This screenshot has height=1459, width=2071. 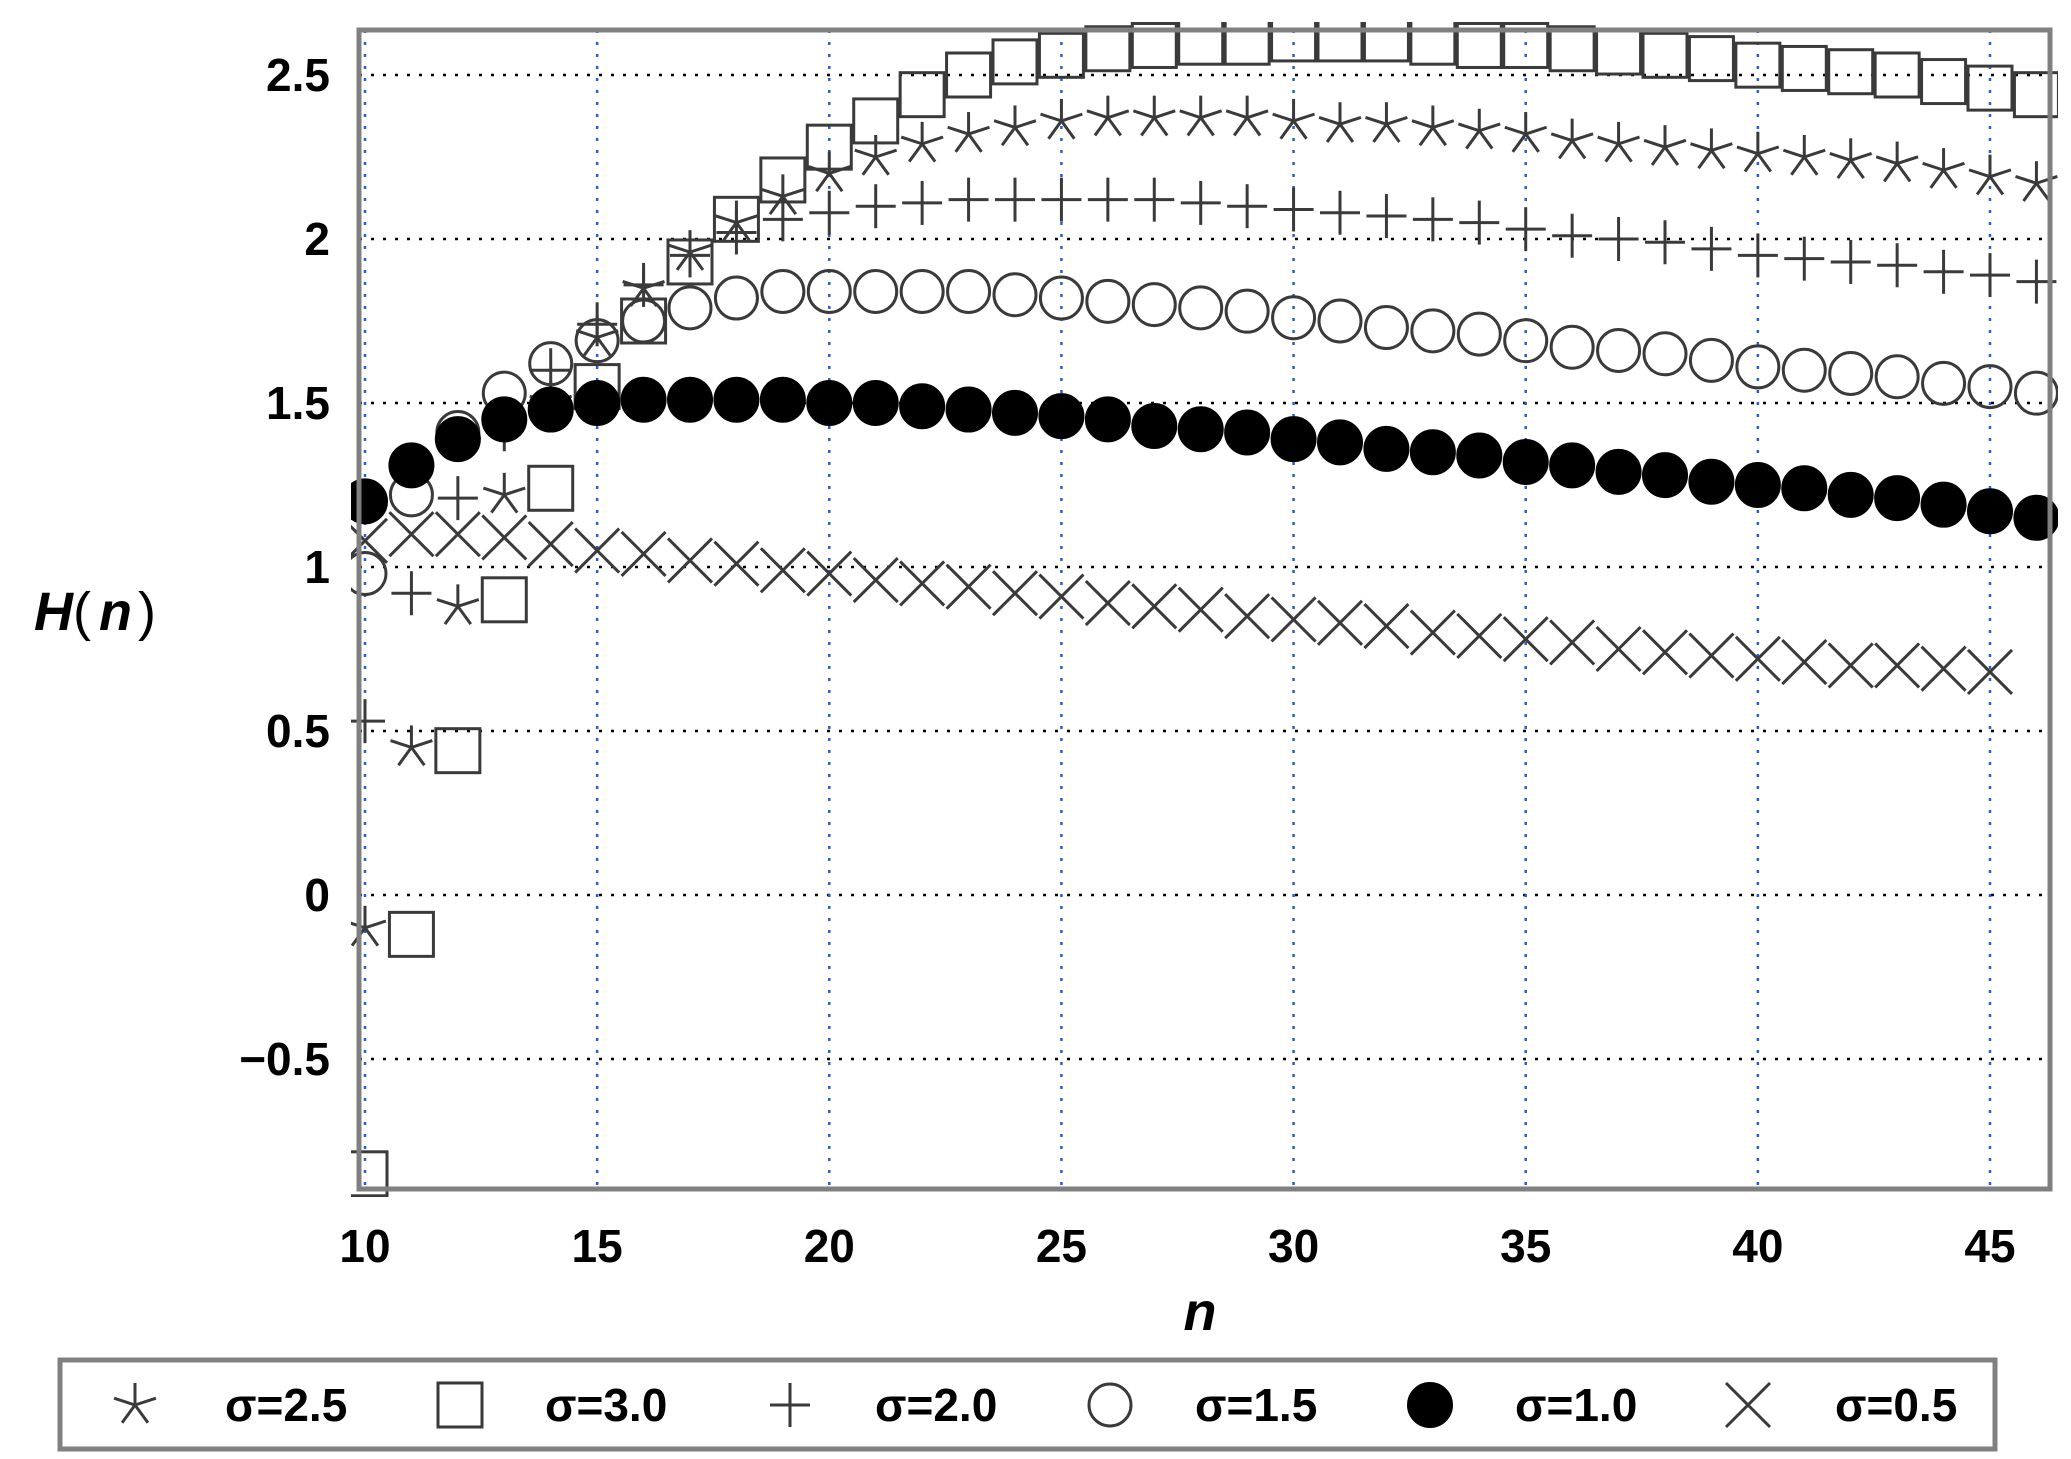 What do you see at coordinates (606, 1405) in the screenshot?
I see `legend-label: σ=3.0` at bounding box center [606, 1405].